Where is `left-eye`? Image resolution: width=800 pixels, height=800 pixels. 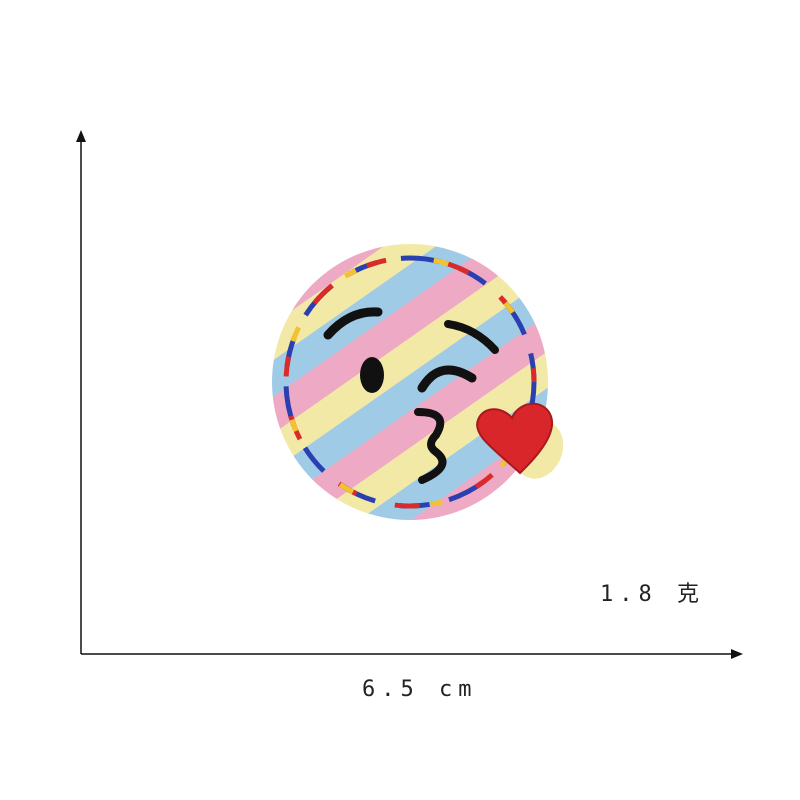
left-eye is located at coordinates (372, 375).